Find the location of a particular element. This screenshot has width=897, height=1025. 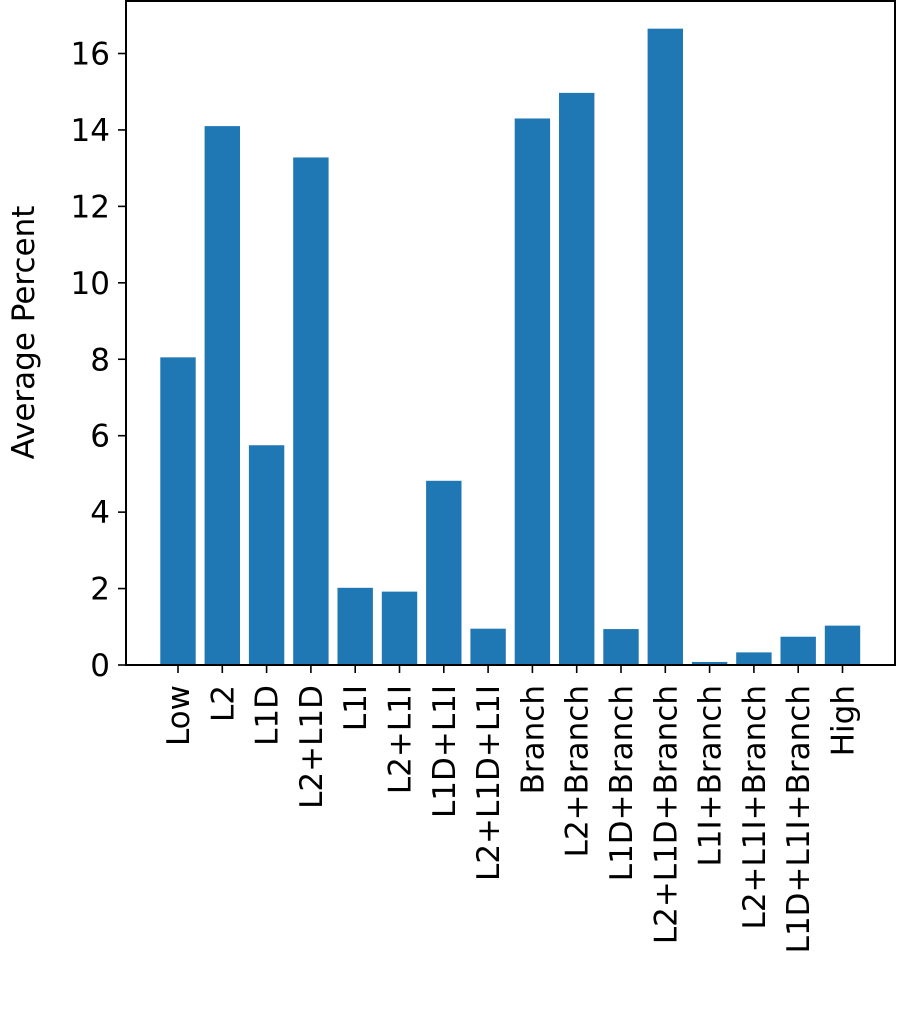

x-tick-label: L2+L1D+Branch is located at coordinates (666, 814).